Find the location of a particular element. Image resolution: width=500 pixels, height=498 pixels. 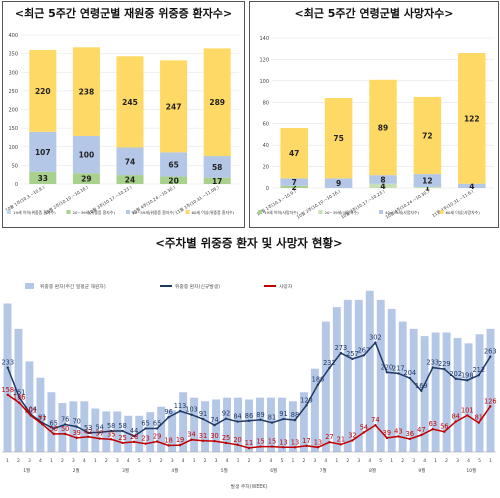

death-label: 101 is located at coordinates (467, 410).